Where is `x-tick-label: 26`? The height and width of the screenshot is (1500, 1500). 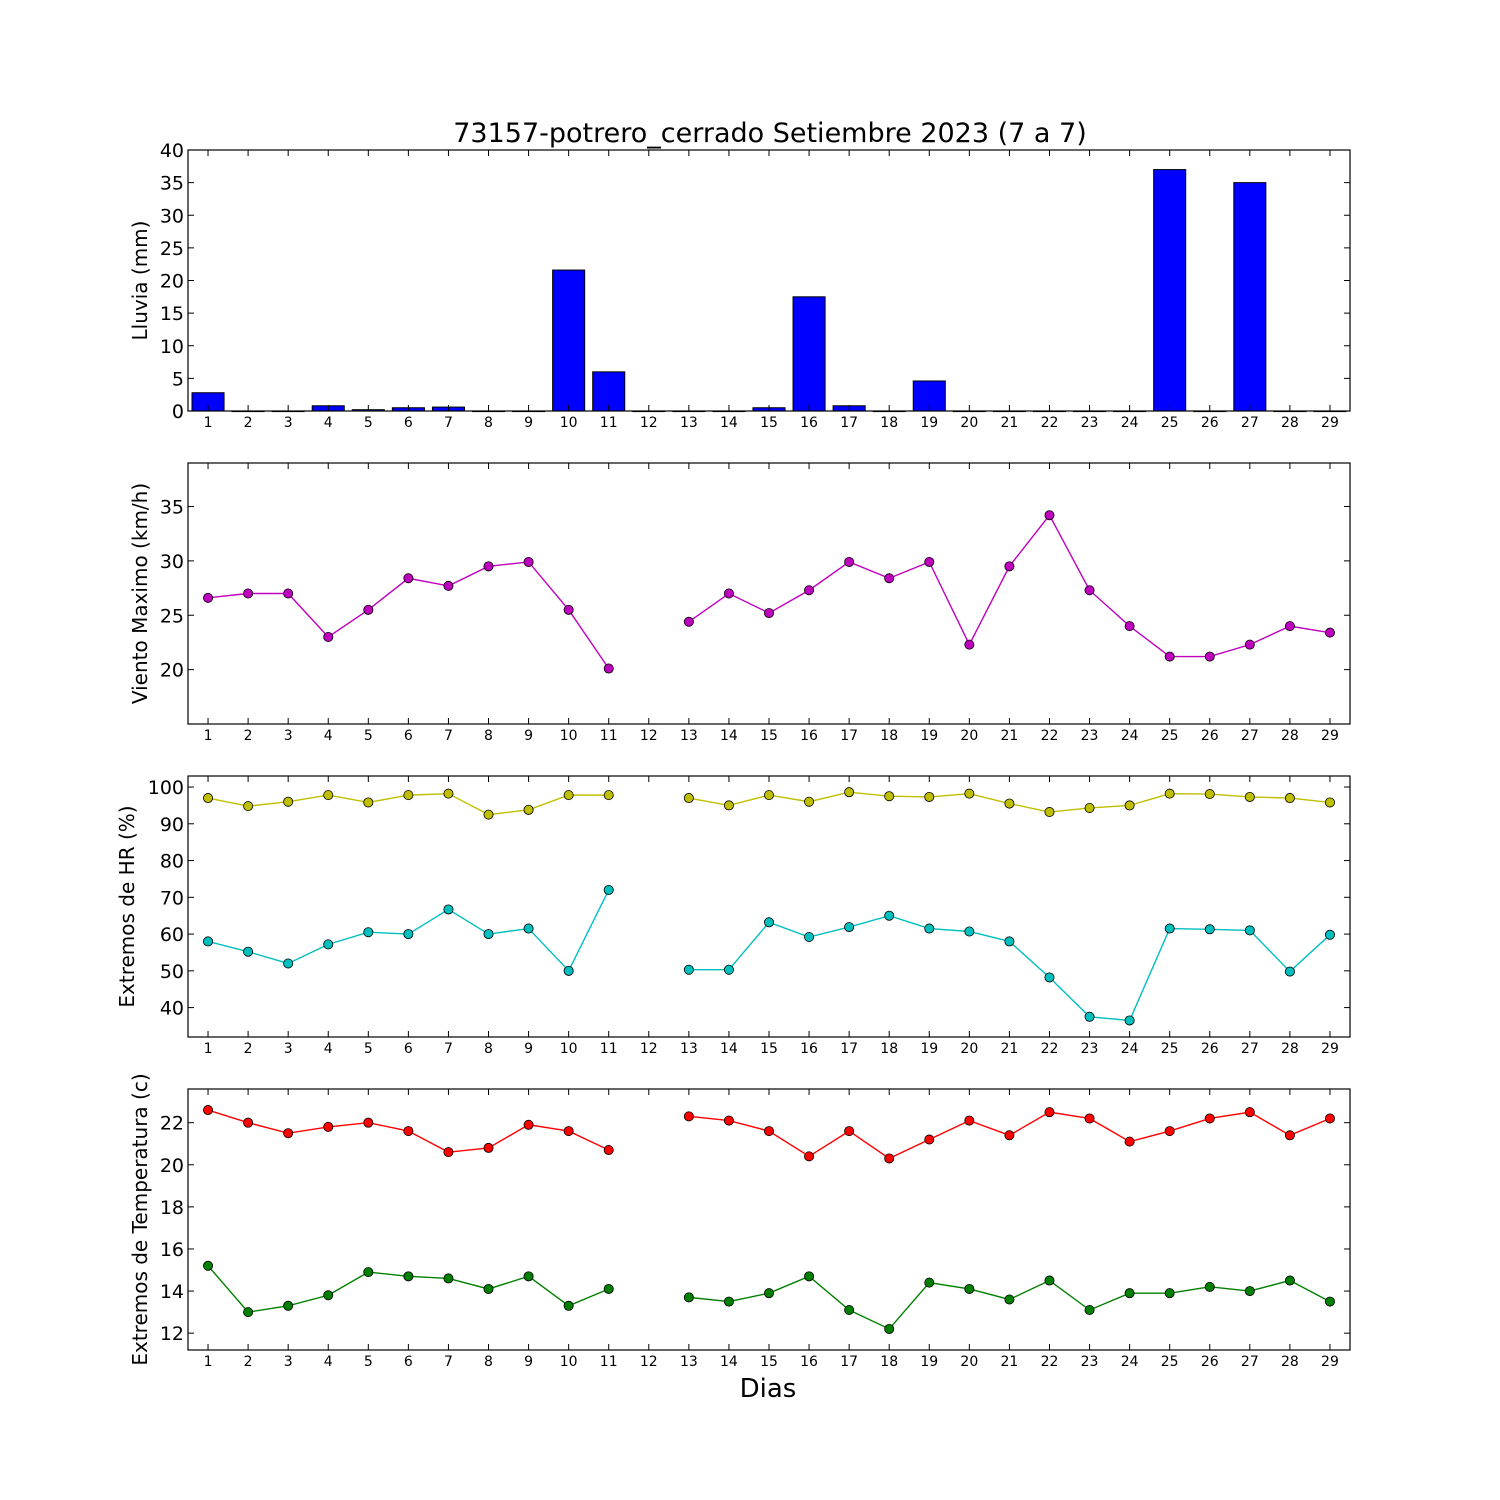
x-tick-label: 26 is located at coordinates (1210, 736).